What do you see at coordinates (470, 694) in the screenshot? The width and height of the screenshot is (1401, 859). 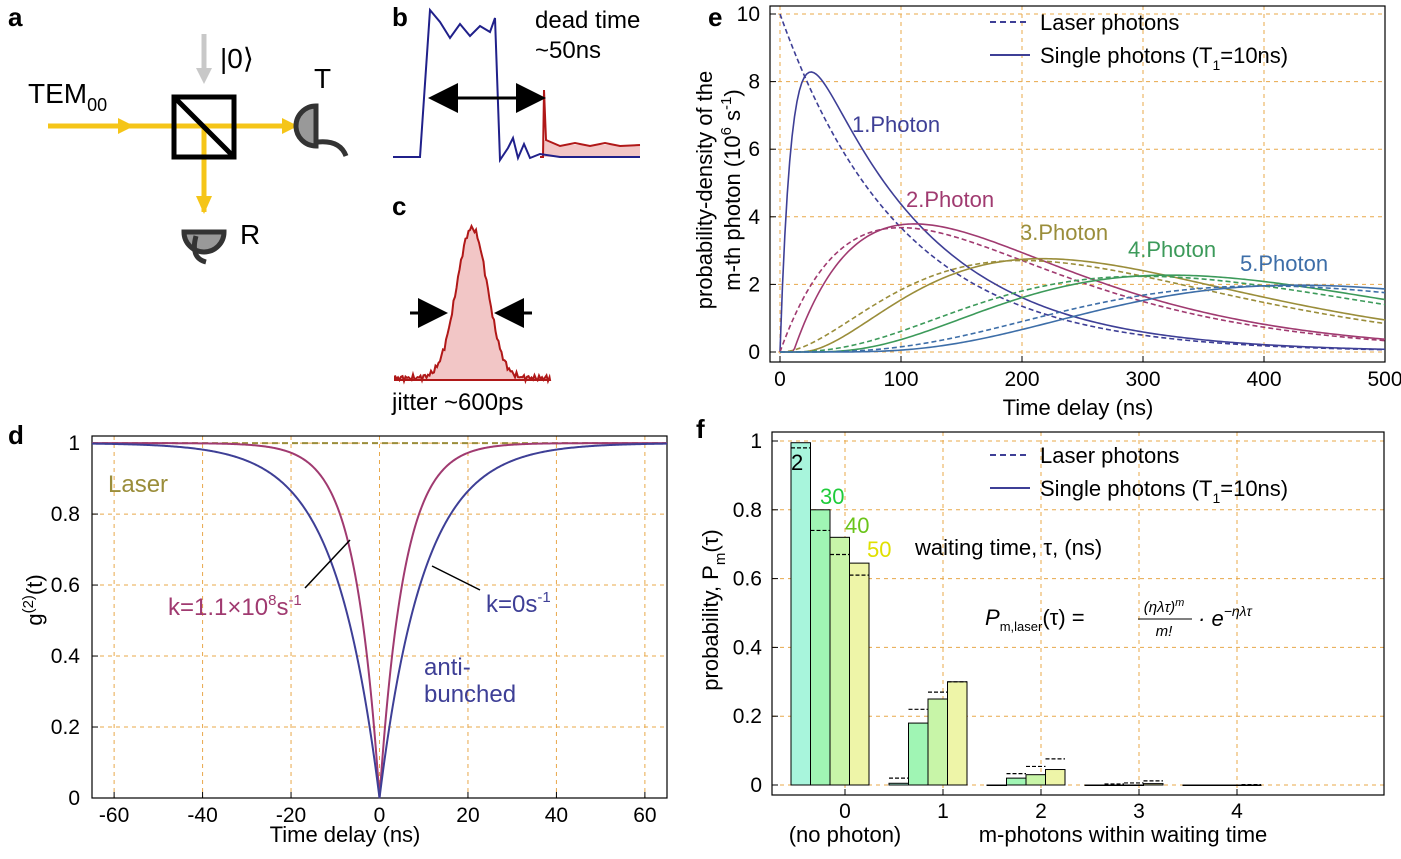 I see `anti-bunched-line2: bunched` at bounding box center [470, 694].